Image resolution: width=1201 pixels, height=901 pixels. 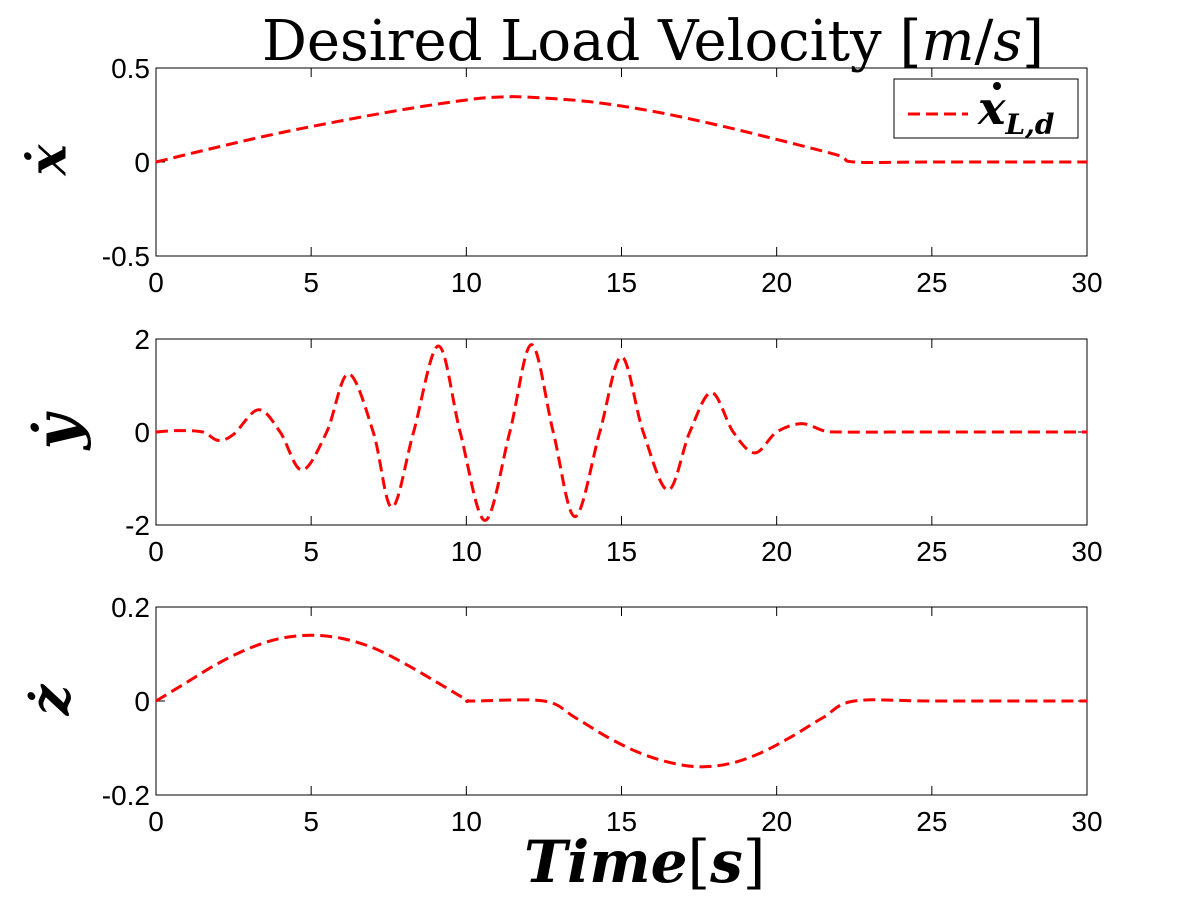 What do you see at coordinates (137, 525) in the screenshot?
I see `y-tick-label: -2` at bounding box center [137, 525].